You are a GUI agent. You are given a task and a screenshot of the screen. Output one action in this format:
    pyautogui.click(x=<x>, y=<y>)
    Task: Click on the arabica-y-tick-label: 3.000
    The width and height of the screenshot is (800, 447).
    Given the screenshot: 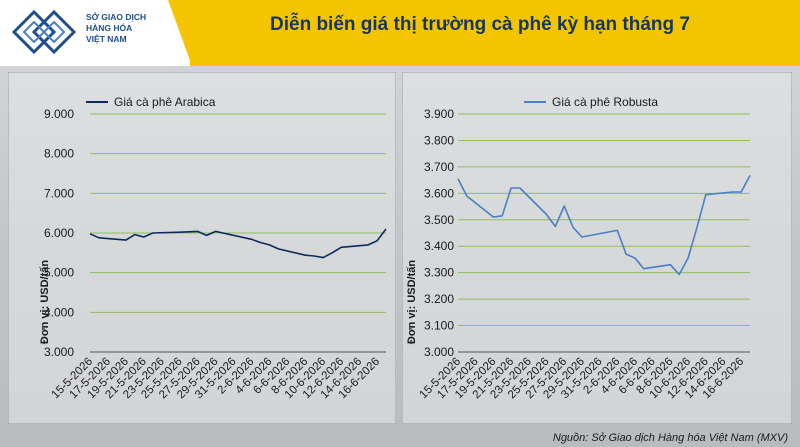 What is the action you would take?
    pyautogui.click(x=59, y=352)
    